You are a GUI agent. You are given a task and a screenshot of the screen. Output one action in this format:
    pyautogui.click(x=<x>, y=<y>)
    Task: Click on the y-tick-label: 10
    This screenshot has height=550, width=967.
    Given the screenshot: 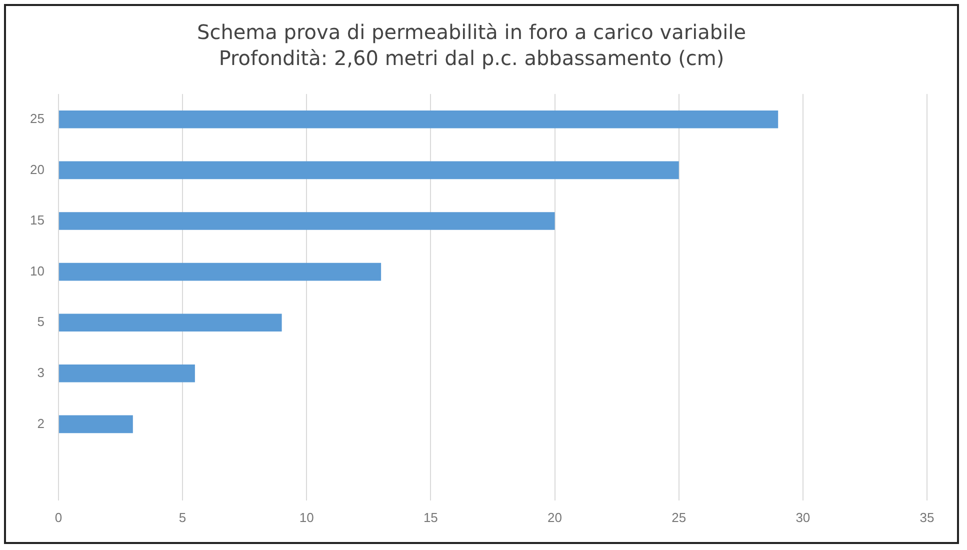 What is the action you would take?
    pyautogui.click(x=37, y=270)
    